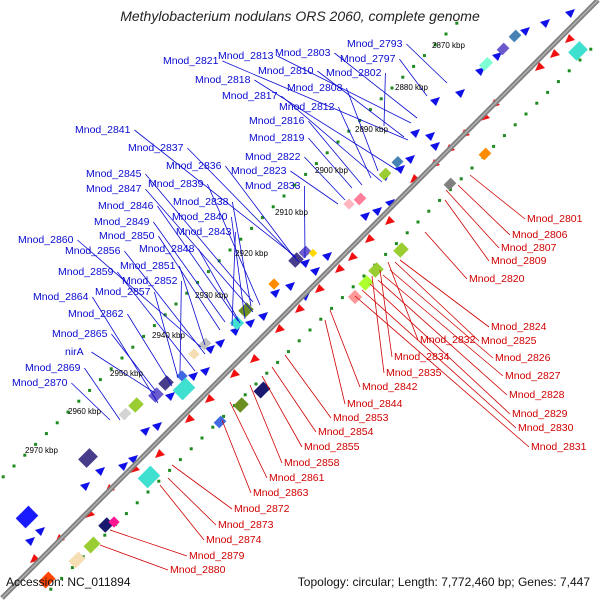 The height and width of the screenshot is (600, 600). Describe the element at coordinates (555, 219) in the screenshot. I see `reverse-gene-label: Mnod_2801` at that location.